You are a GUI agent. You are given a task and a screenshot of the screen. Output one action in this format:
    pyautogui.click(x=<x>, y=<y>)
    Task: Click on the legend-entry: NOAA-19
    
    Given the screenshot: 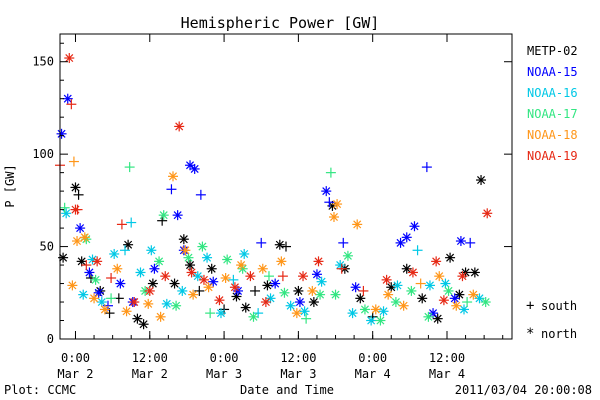 What is the action you would take?
    pyautogui.click(x=552, y=156)
    